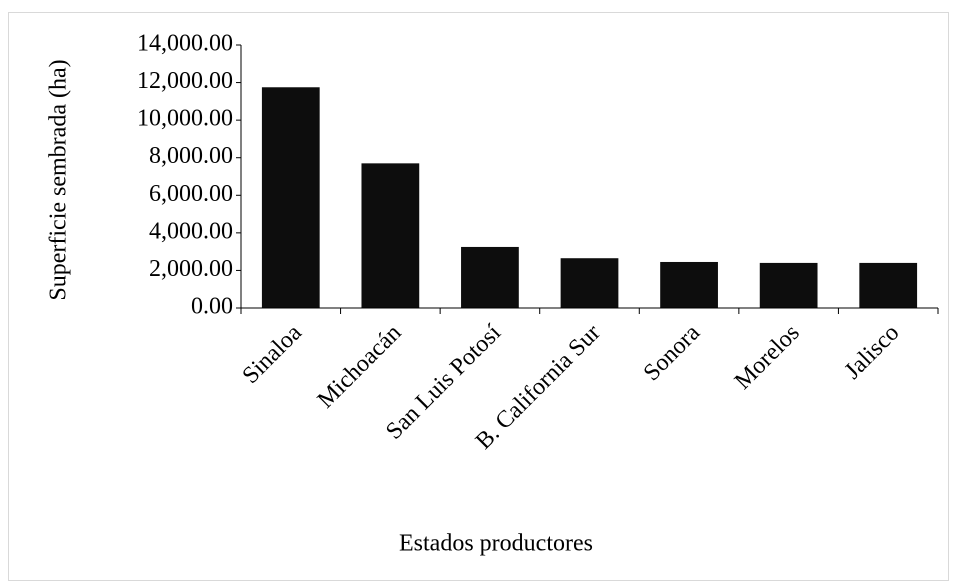 This screenshot has height=583, width=953. What do you see at coordinates (185, 81) in the screenshot?
I see `y-tick-label: 12,000.00` at bounding box center [185, 81].